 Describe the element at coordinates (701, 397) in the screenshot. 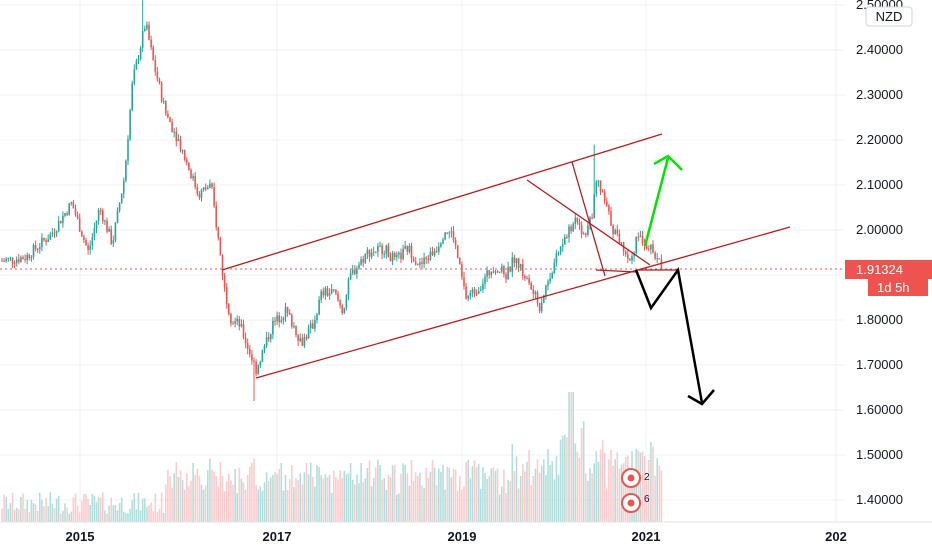

I see `bearish-arrowhead` at that location.